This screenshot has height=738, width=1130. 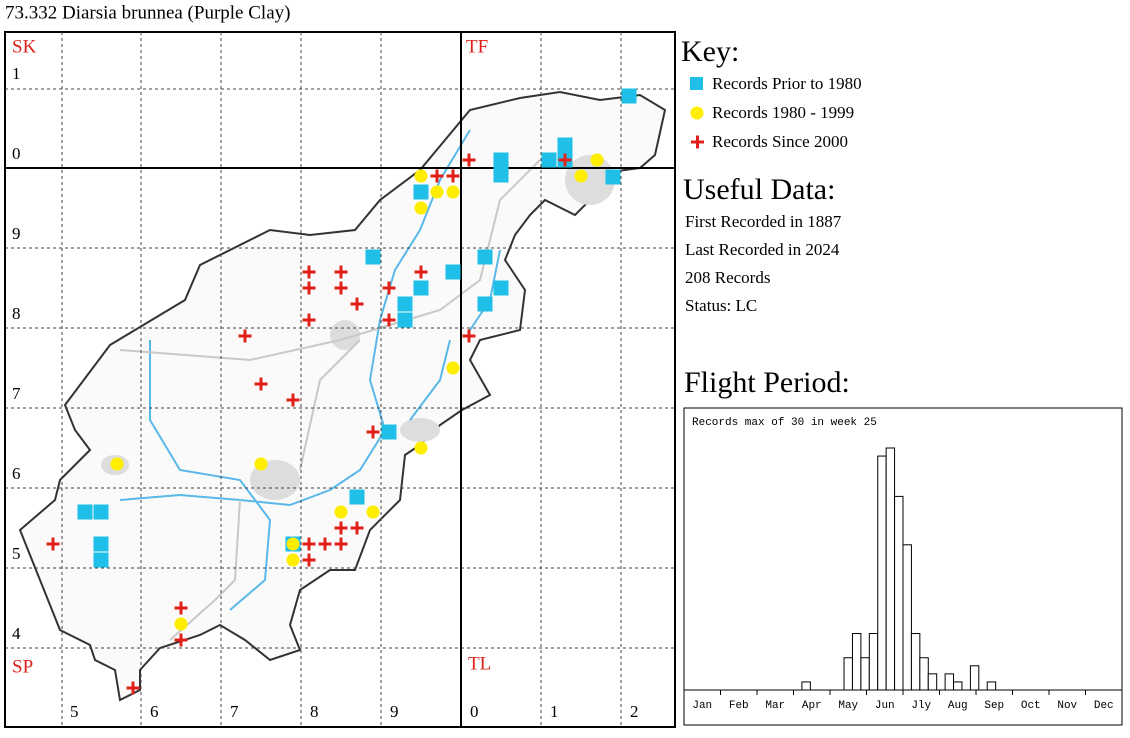 I want to click on square-label: SK, so click(x=24, y=46).